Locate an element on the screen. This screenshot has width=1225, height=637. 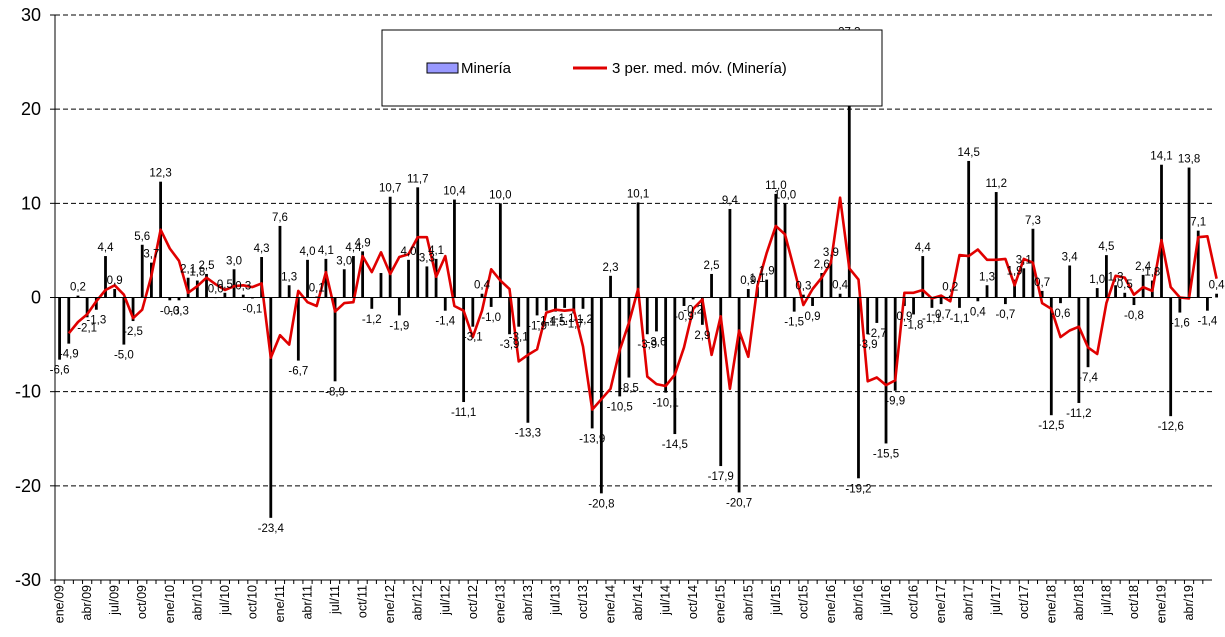
x-tick-label: jul/15 is located at coordinates (776, 600).